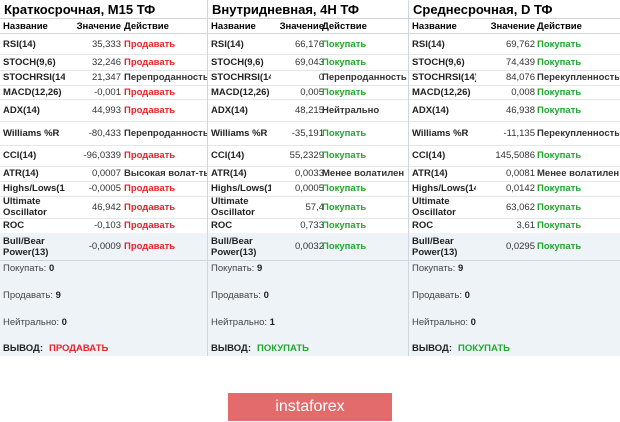  I want to click on indicator-value: -0,001, so click(107, 92).